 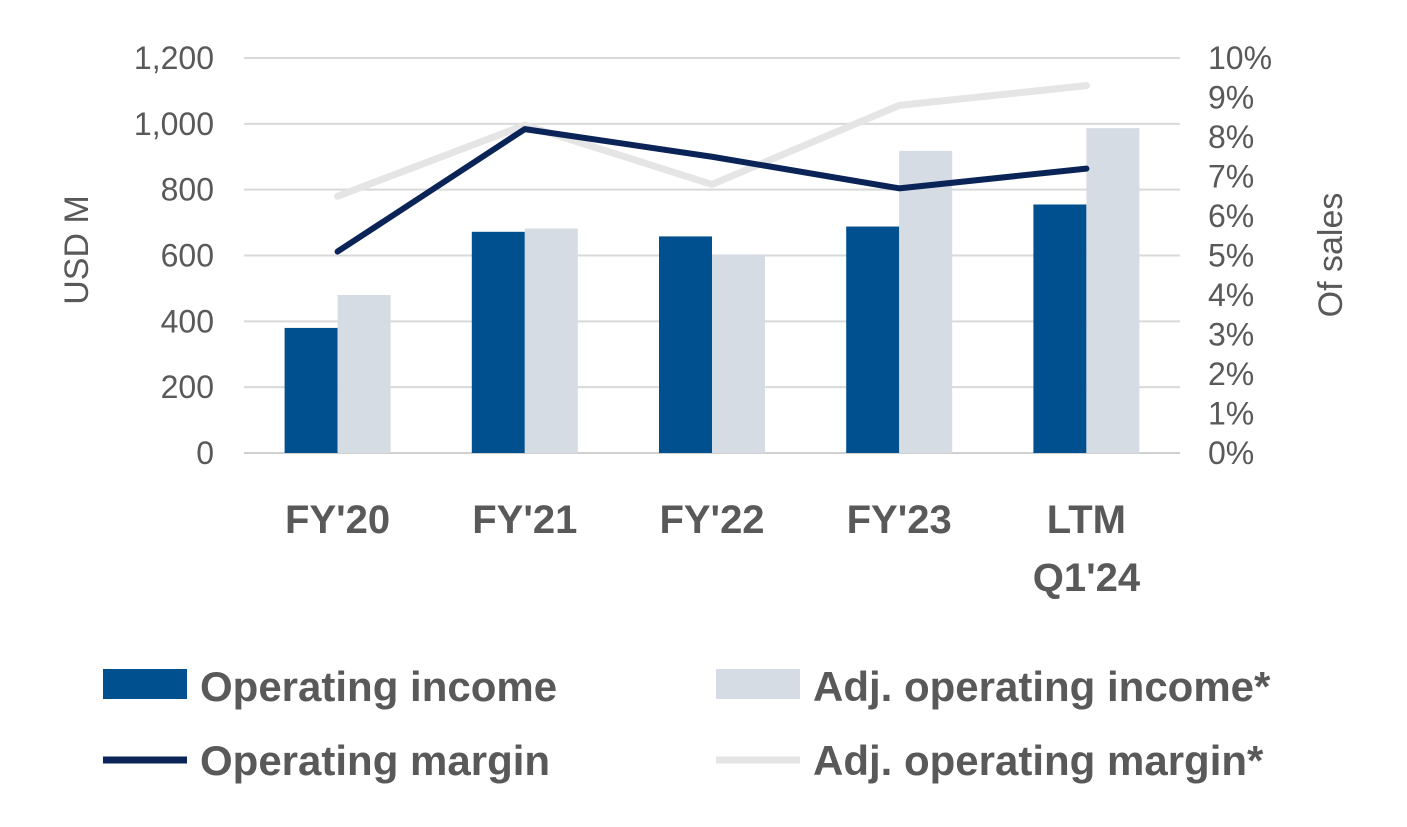 I want to click on y2-axis-tick-label: 3%, so click(x=1231, y=335).